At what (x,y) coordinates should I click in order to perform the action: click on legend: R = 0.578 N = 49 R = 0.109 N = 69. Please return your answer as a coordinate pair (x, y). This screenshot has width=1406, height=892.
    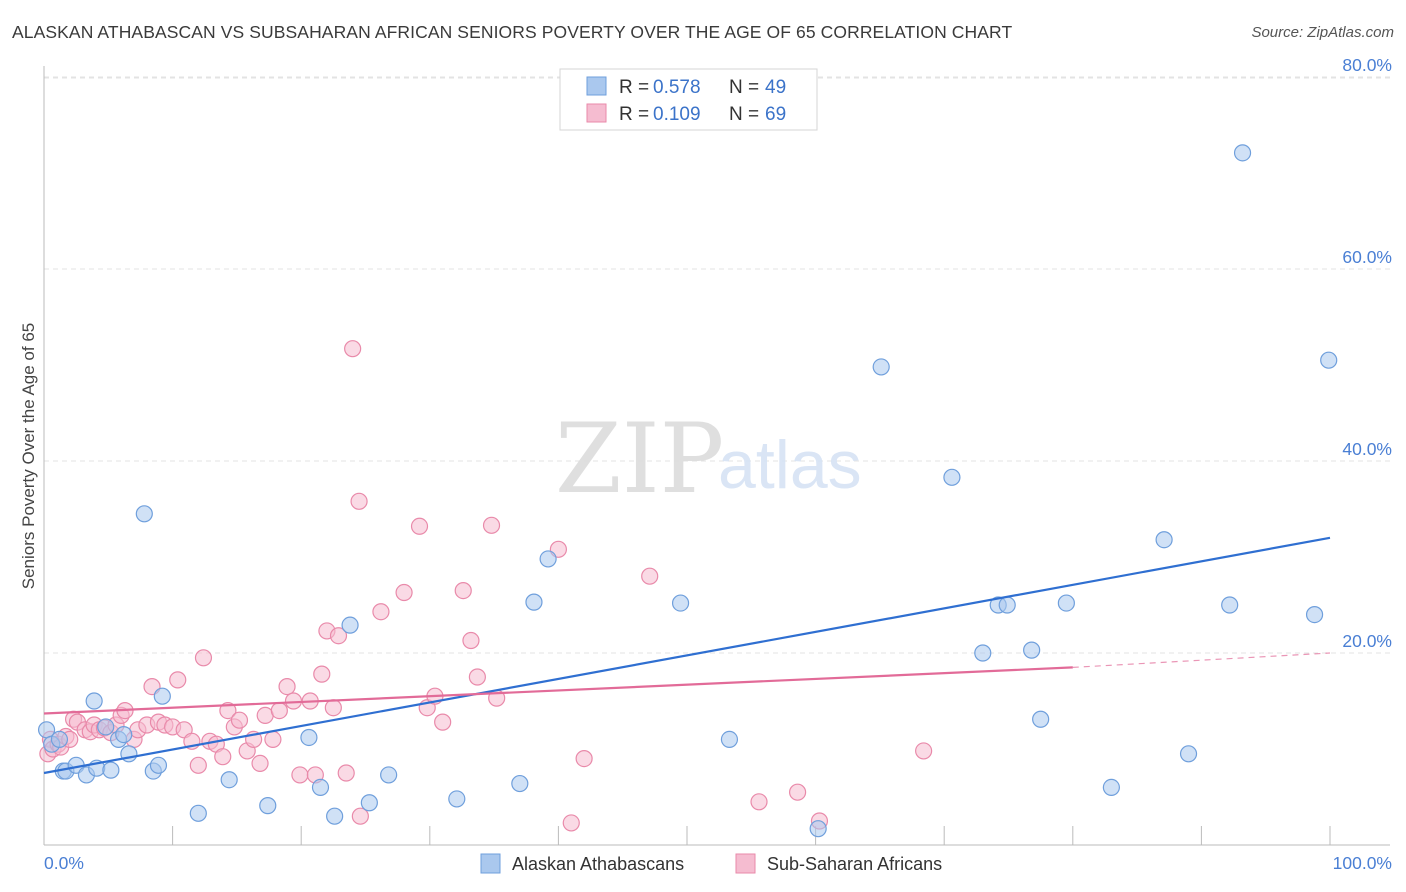
    Looking at the image, I should click on (688, 99).